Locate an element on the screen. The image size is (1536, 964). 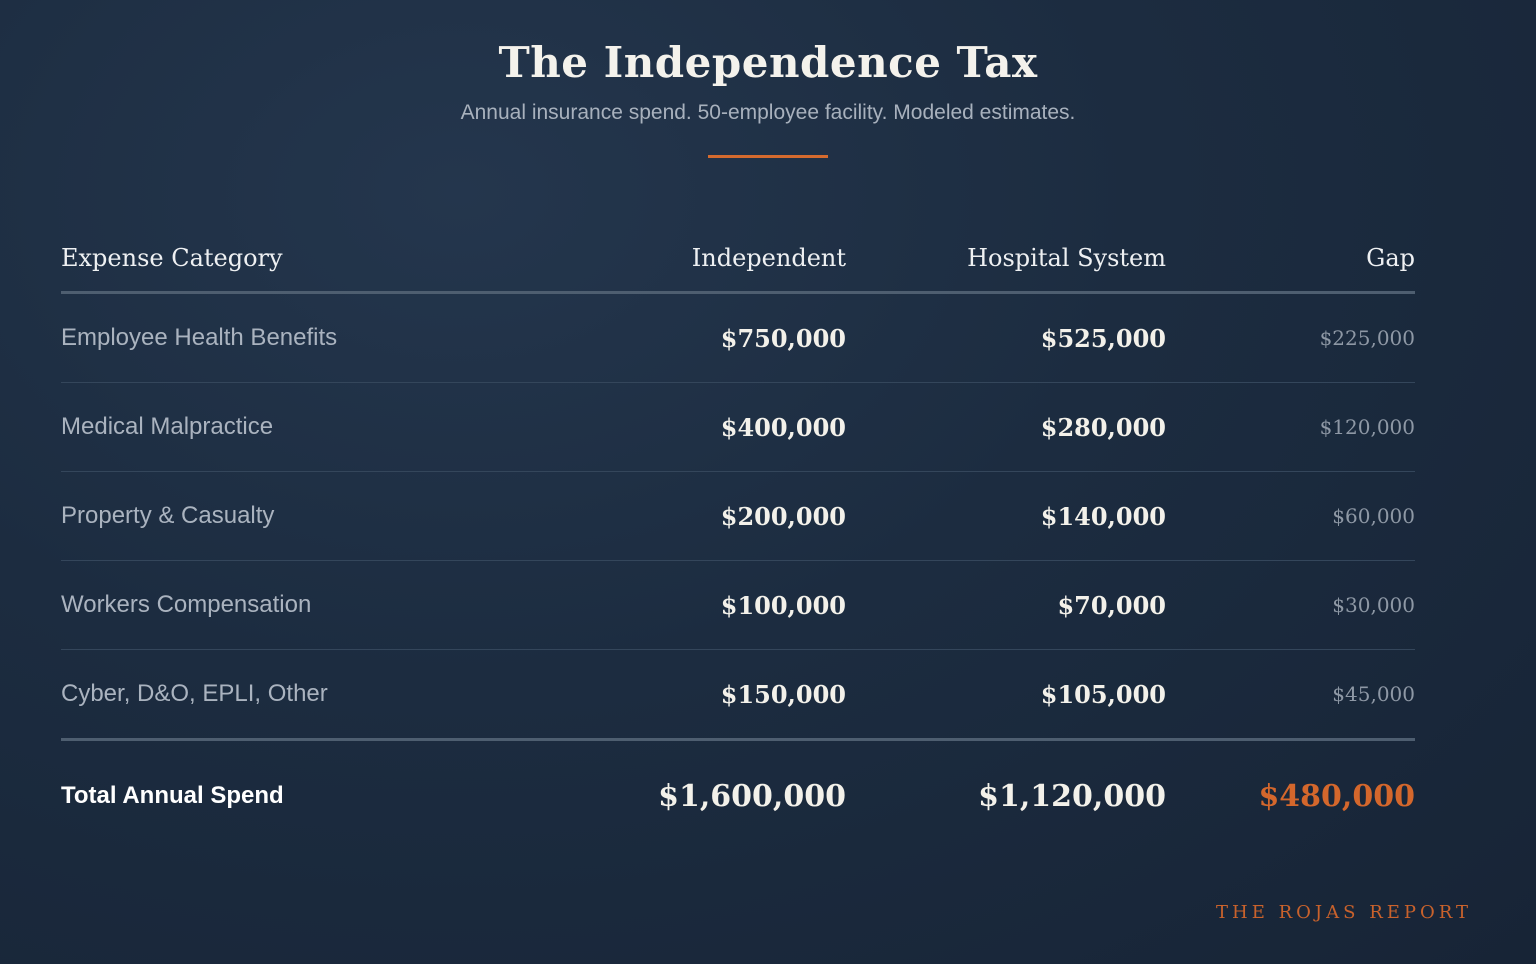
column-header-category: Expense Category is located at coordinates (172, 258).